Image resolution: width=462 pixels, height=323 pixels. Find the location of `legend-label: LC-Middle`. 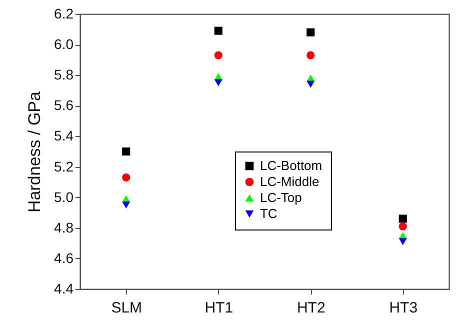

legend-label: LC-Middle is located at coordinates (290, 181).